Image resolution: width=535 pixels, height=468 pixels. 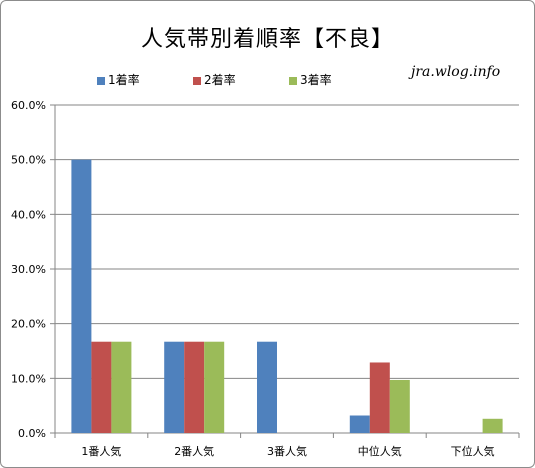 What do you see at coordinates (28, 324) in the screenshot?
I see `y-tick-label: 20.0%` at bounding box center [28, 324].